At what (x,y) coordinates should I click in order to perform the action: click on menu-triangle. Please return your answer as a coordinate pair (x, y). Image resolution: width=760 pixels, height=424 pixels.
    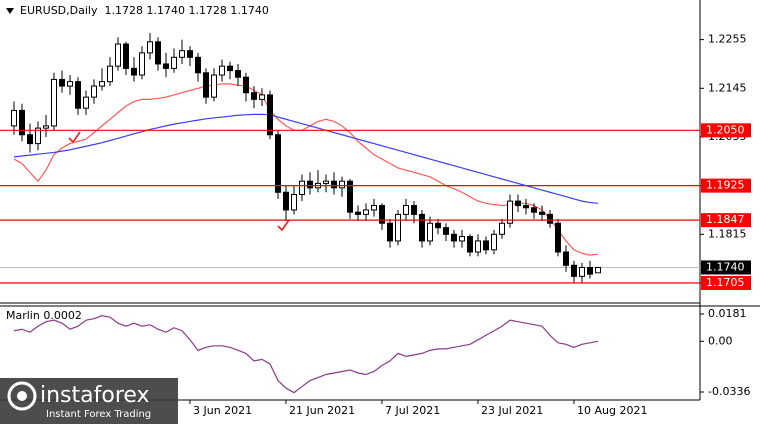
    Looking at the image, I should click on (10, 11).